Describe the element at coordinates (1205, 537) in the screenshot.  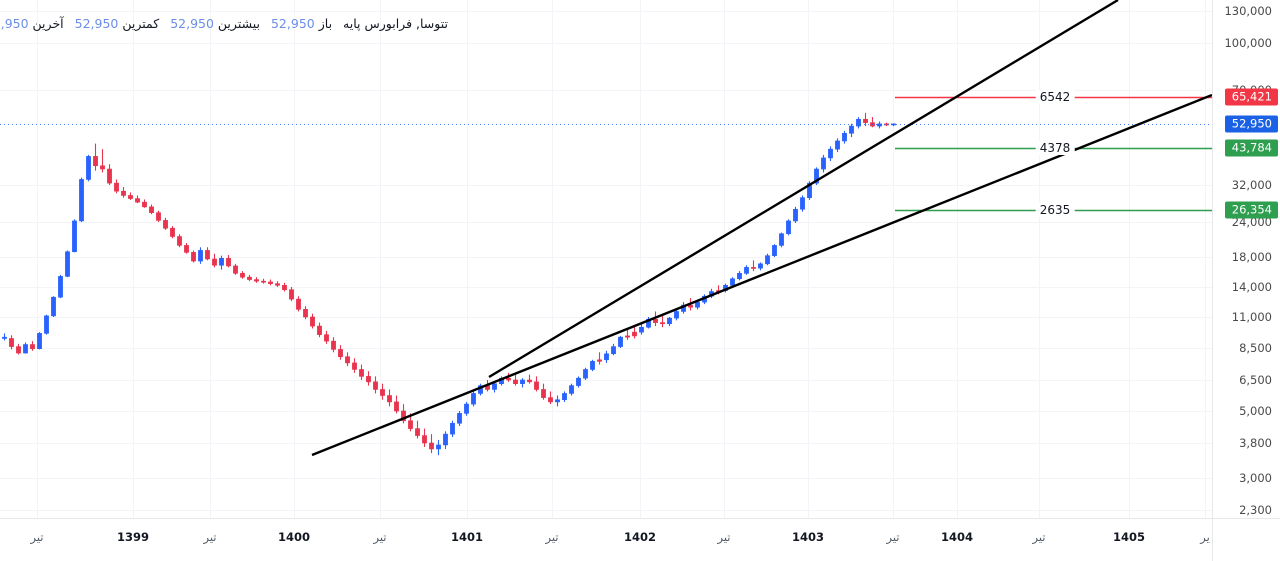
I see `time-tick-month: یر` at that location.